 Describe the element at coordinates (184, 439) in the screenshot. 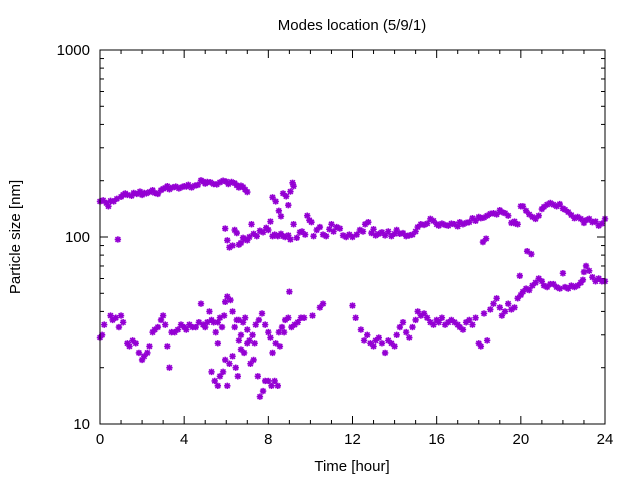

I see `x-tick-label: 4` at that location.